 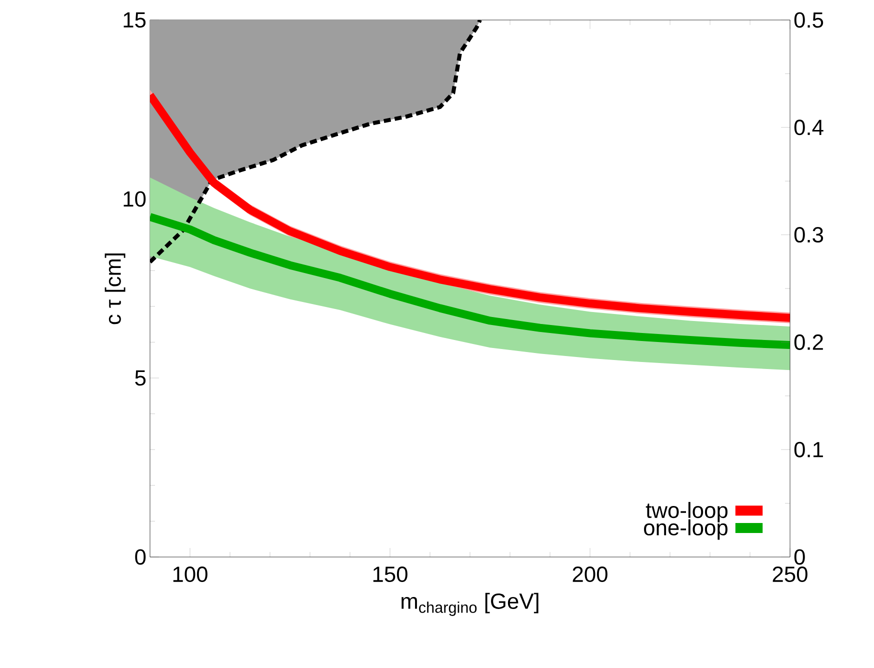 What do you see at coordinates (140, 557) in the screenshot?
I see `y-tick-label: 0` at bounding box center [140, 557].